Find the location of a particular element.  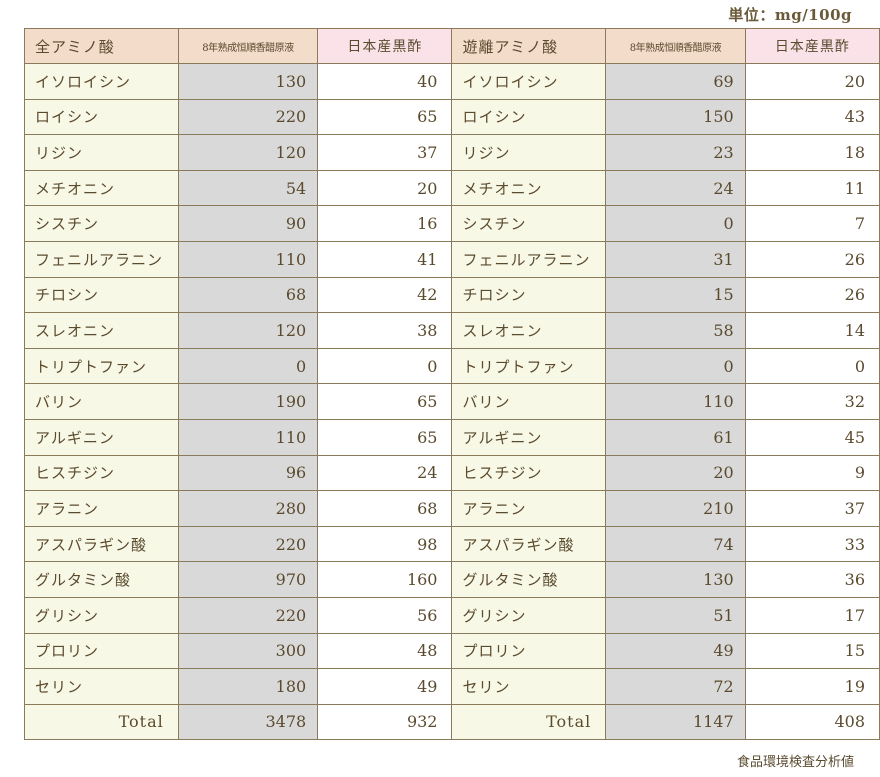

vinegar-free-value: 15 is located at coordinates (675, 295).